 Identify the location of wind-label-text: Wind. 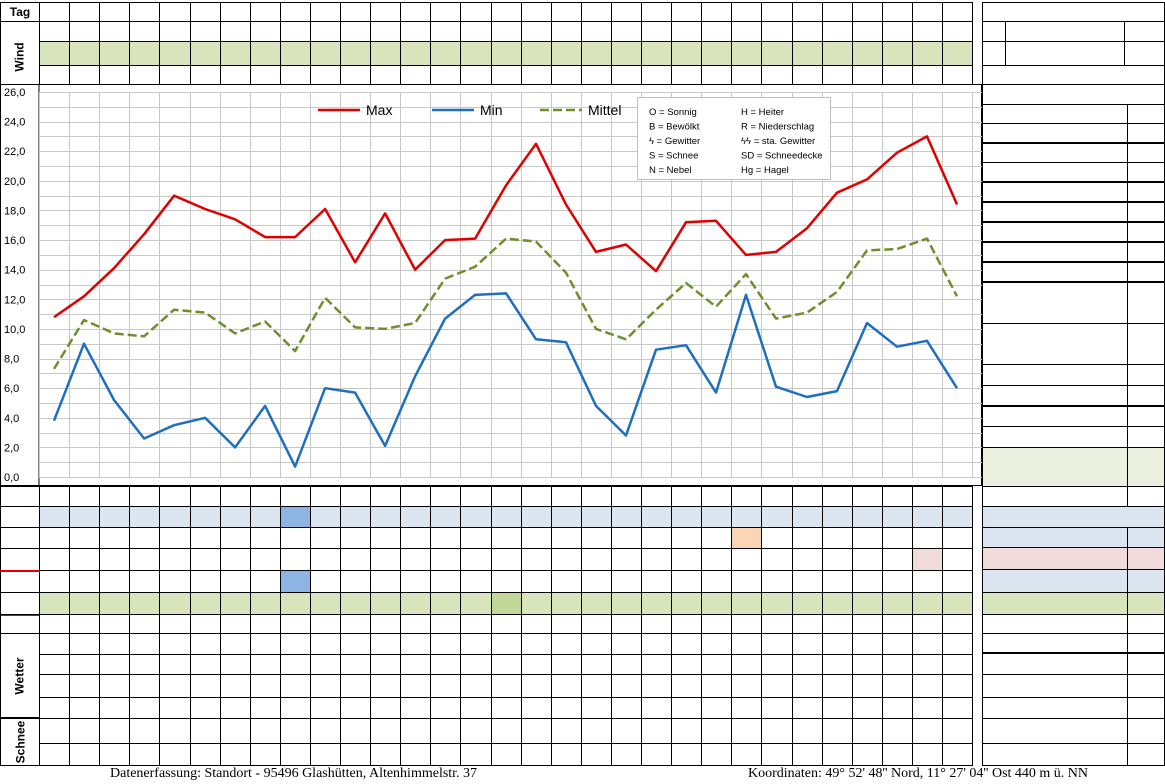
(20, 56).